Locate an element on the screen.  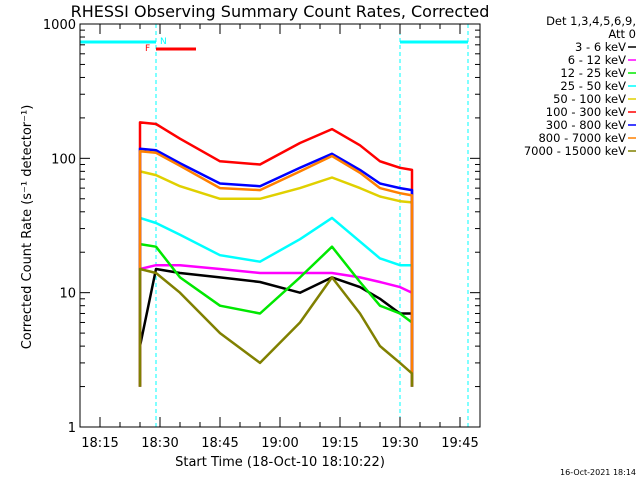
y-tick-label-0: 1 is located at coordinates (72, 428).